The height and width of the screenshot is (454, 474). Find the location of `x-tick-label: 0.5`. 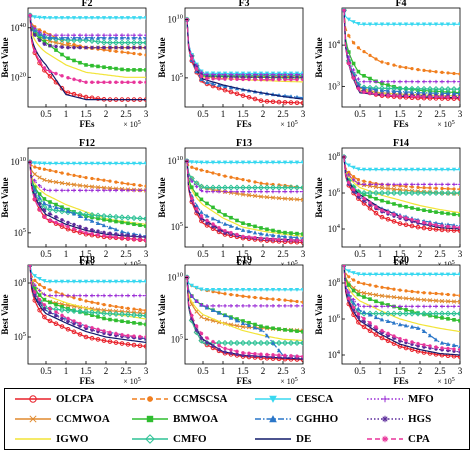

x-tick-label: 0.5 is located at coordinates (360, 371).